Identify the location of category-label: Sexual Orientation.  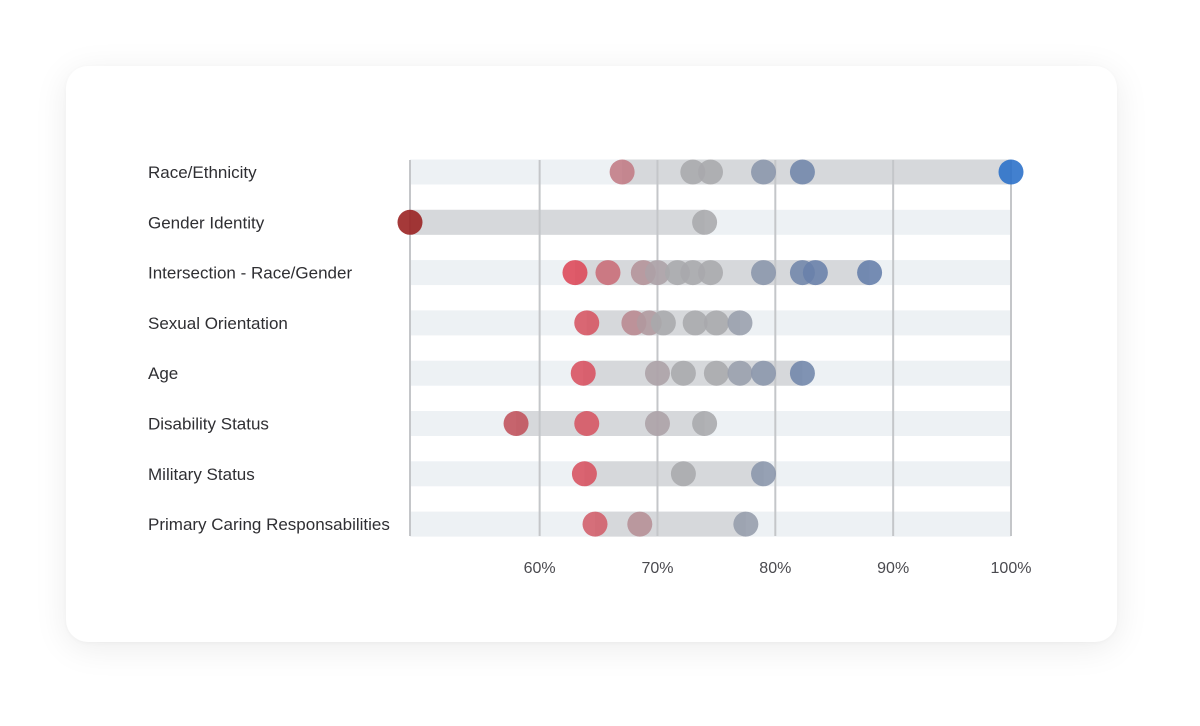
(218, 323).